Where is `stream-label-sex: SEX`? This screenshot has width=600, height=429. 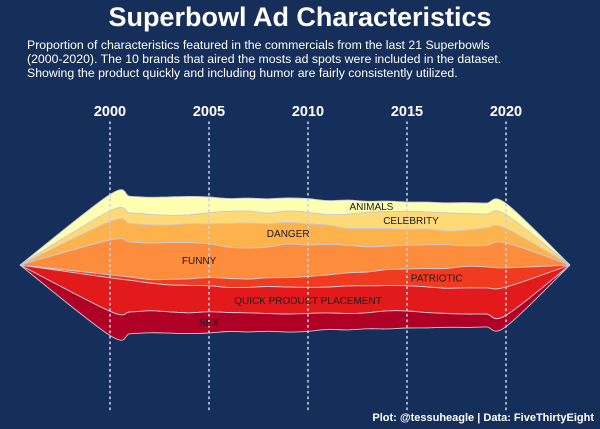
stream-label-sex: SEX is located at coordinates (209, 323).